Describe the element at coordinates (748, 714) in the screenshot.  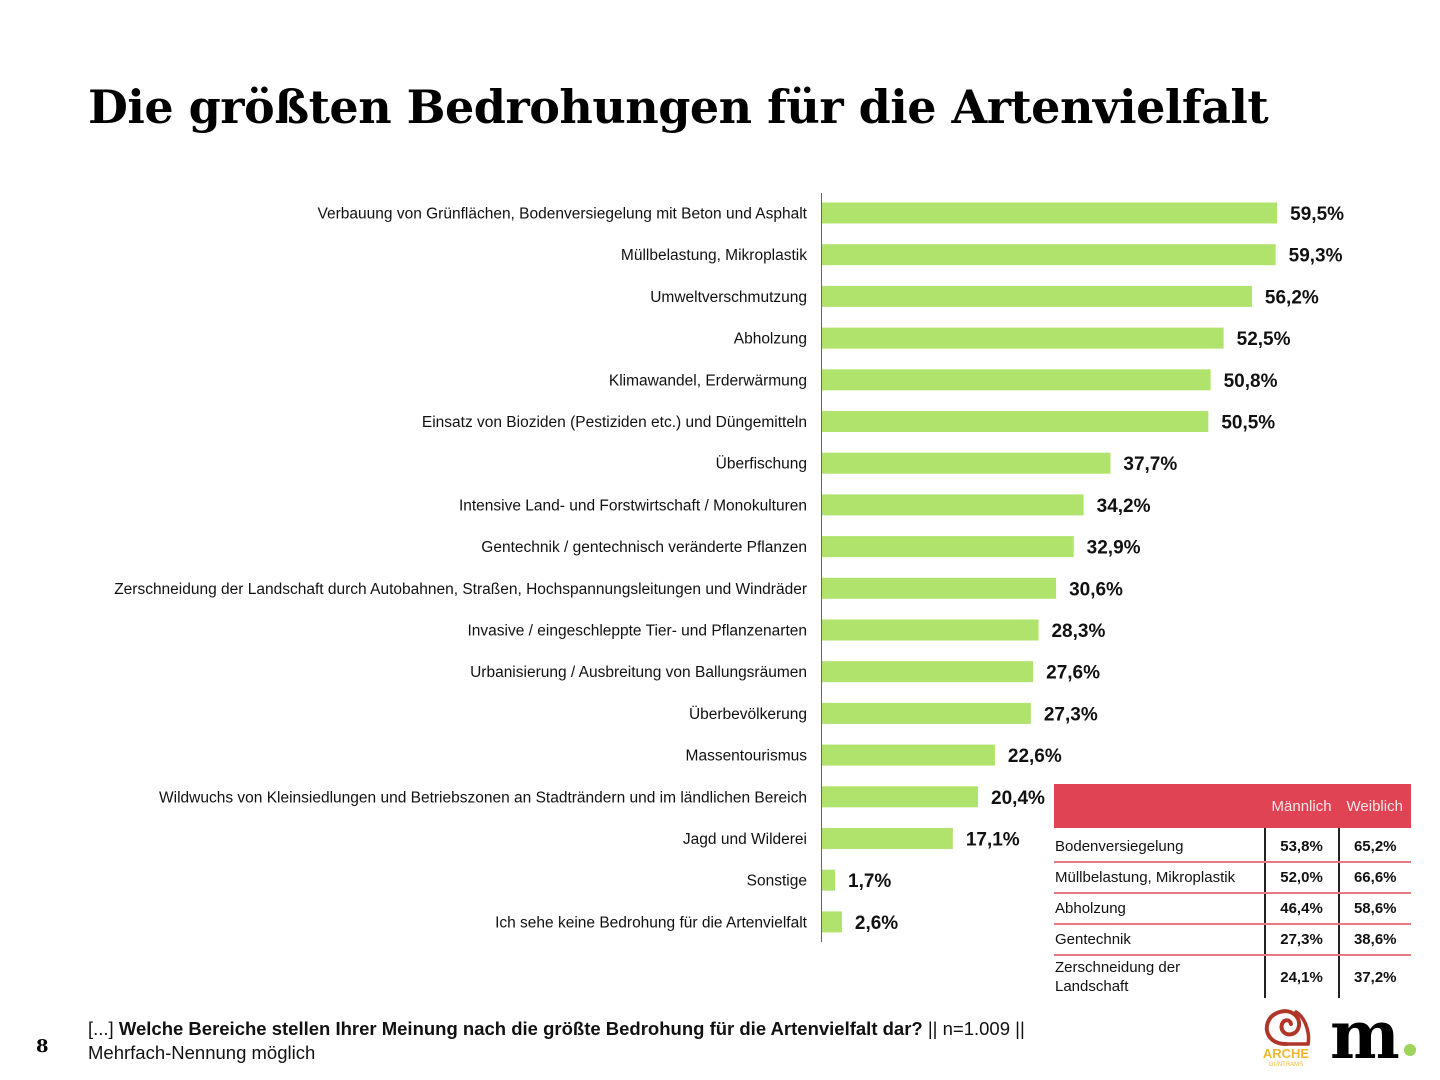
I see `category-label: Überbevölkerung` at that location.